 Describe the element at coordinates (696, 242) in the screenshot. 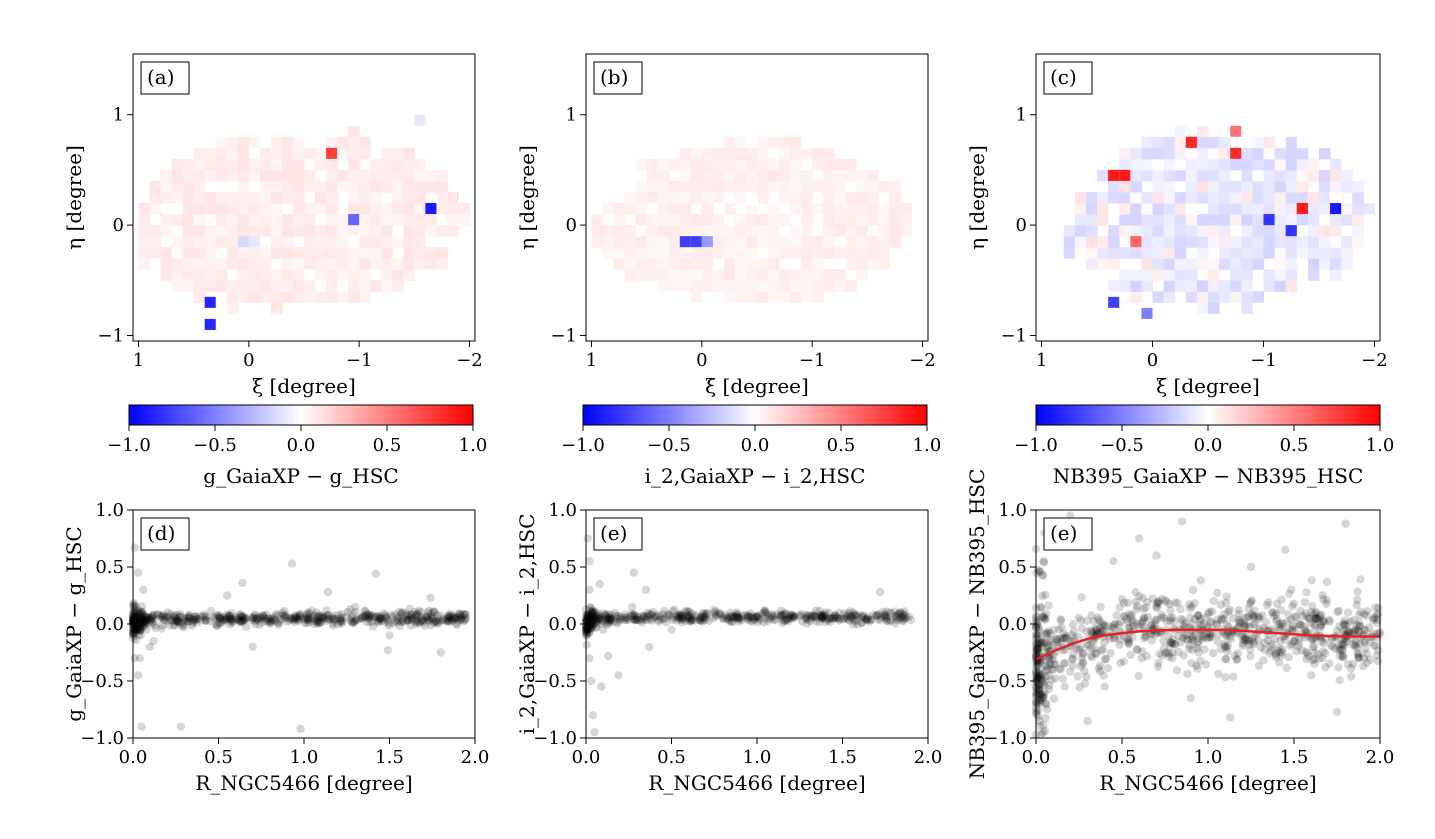

I see `heatmap-cell-highlight` at that location.